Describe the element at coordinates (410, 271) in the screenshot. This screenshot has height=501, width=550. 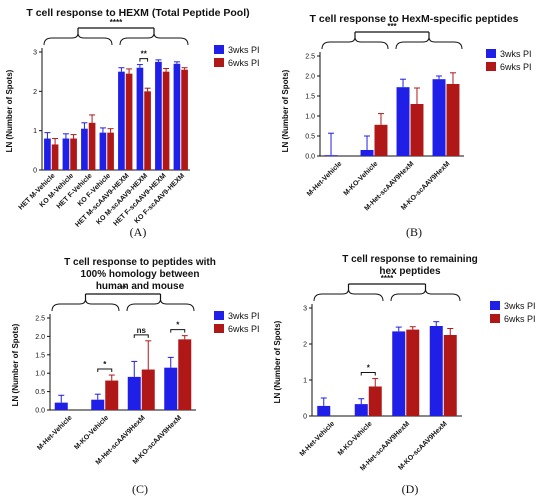
I see `chart-title-line: hex peptides` at that location.